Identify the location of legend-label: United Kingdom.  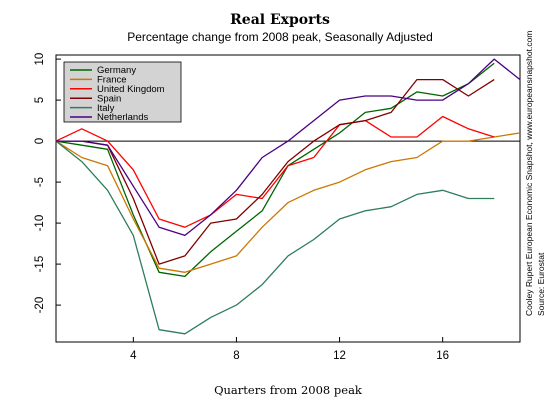
(131, 89).